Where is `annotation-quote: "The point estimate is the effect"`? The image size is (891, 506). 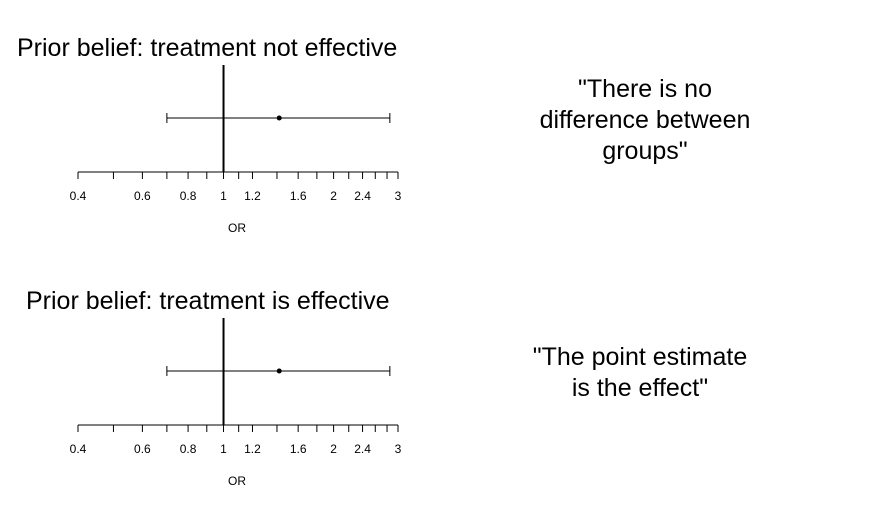 annotation-quote: "The point estimate is the effect" is located at coordinates (640, 372).